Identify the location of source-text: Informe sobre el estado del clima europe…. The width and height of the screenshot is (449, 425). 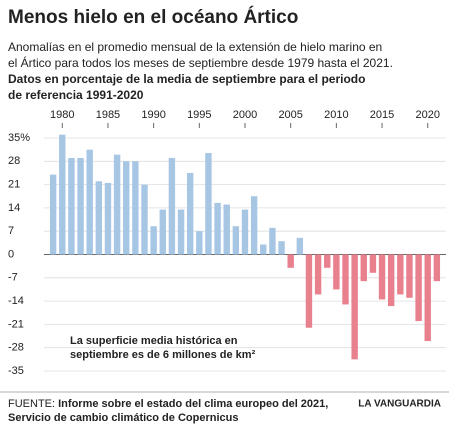
(193, 404).